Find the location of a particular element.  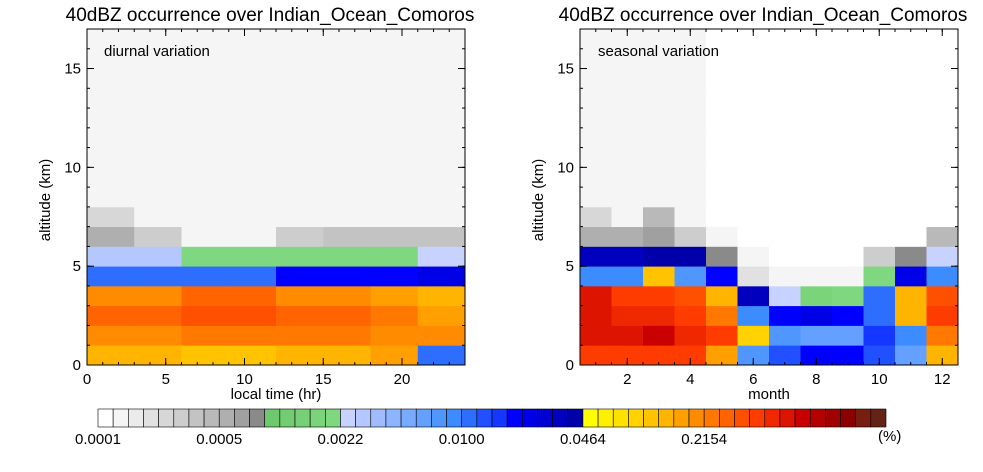

seasonal-x-tick-label: 4 is located at coordinates (690, 379).